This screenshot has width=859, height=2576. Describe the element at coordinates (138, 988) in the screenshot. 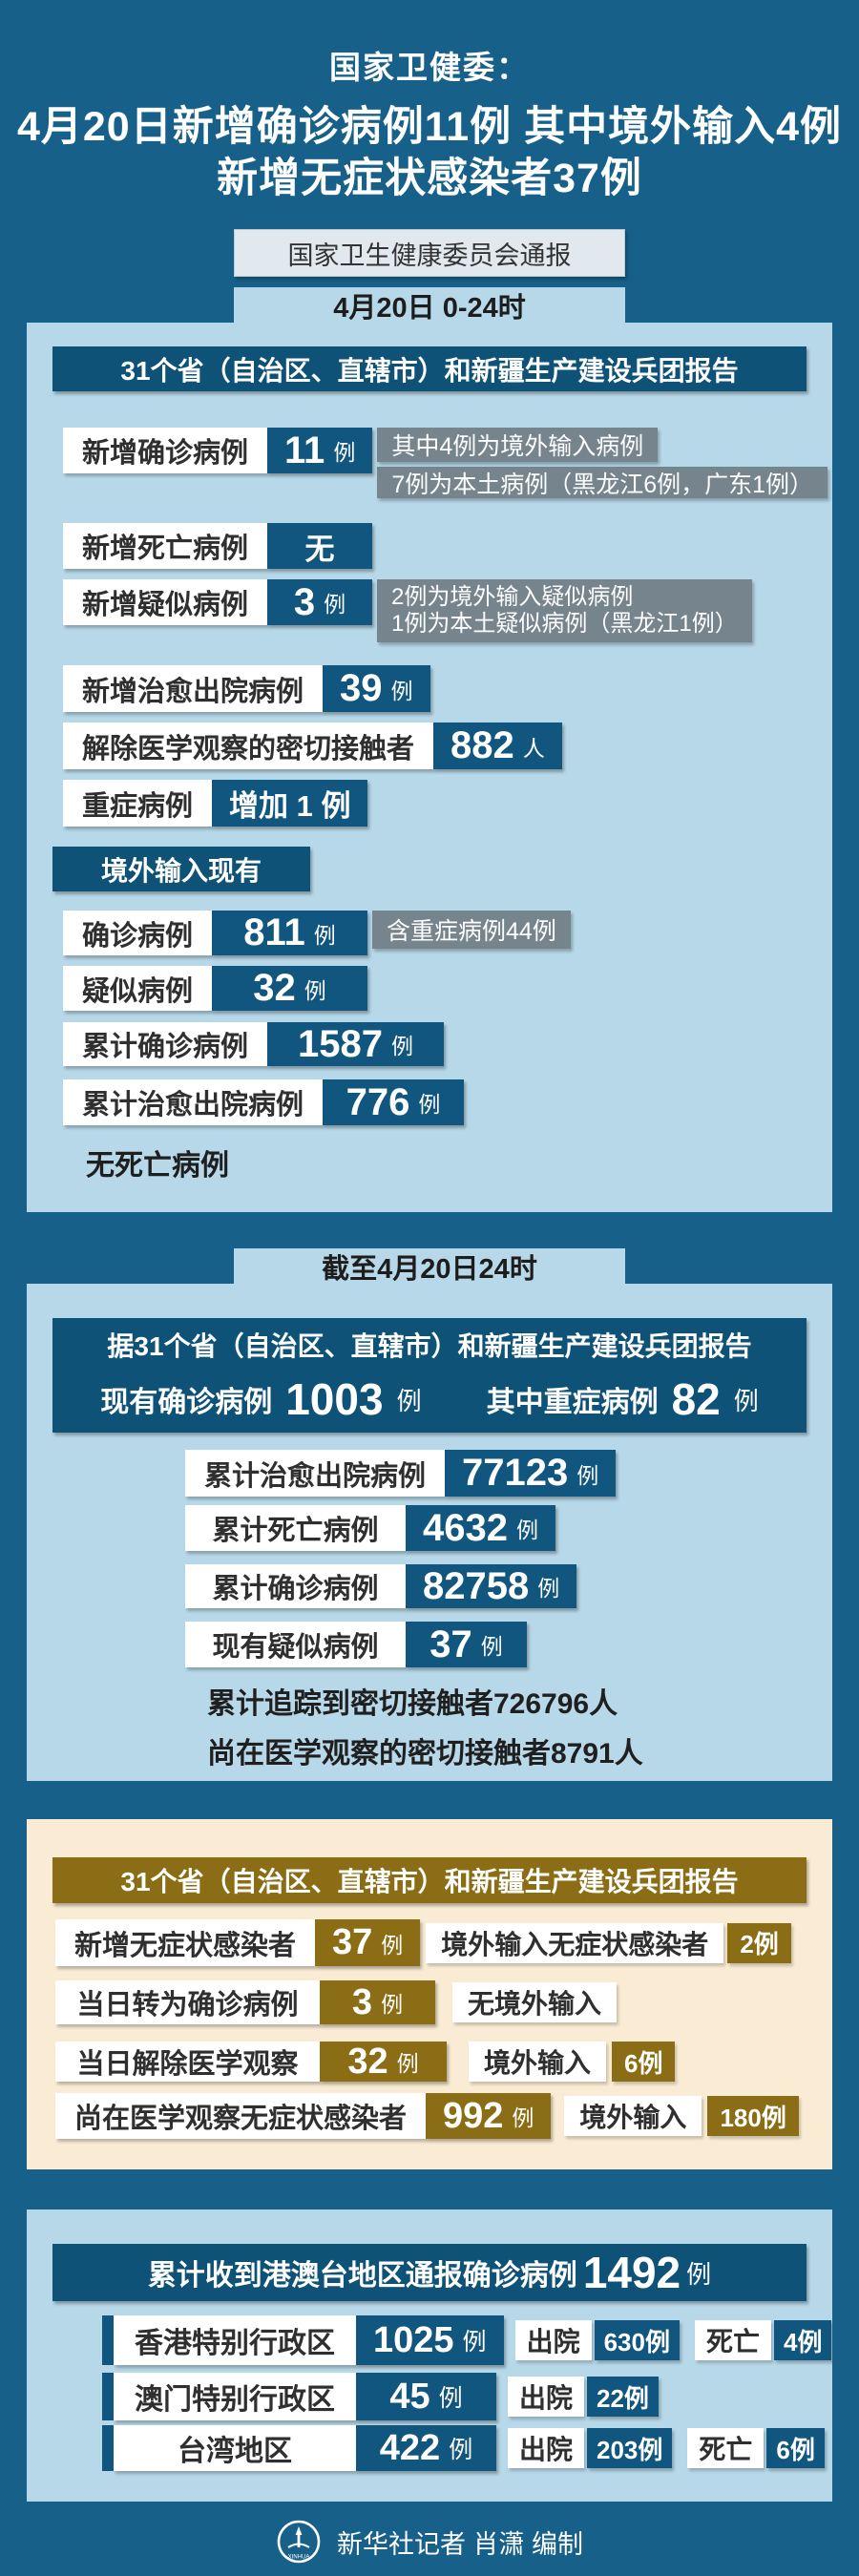

I see `stat-label: 疑似病例` at that location.